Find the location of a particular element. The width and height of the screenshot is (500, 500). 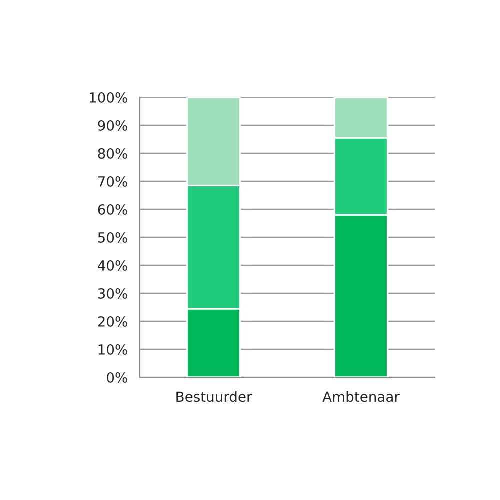

x-tick-label: Bestuurder is located at coordinates (214, 396).